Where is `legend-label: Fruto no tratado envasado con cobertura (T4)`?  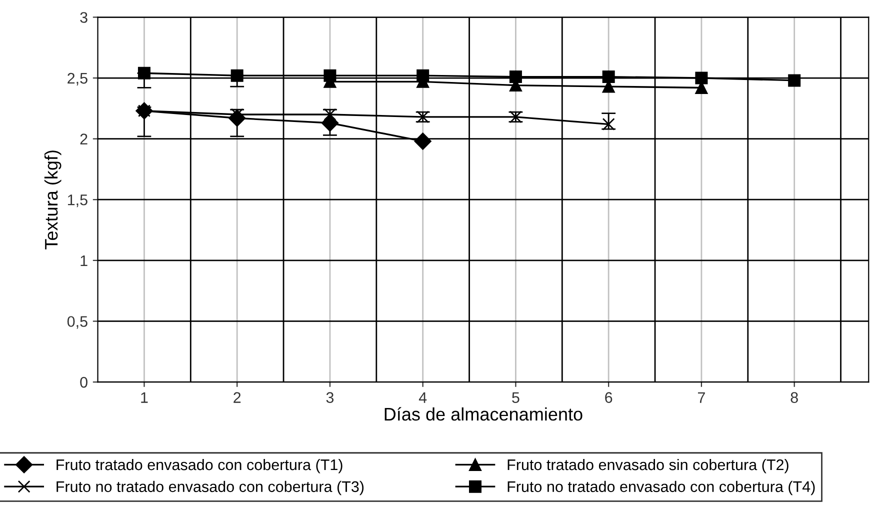
legend-label: Fruto no tratado envasado con cobertura (T4) is located at coordinates (661, 488).